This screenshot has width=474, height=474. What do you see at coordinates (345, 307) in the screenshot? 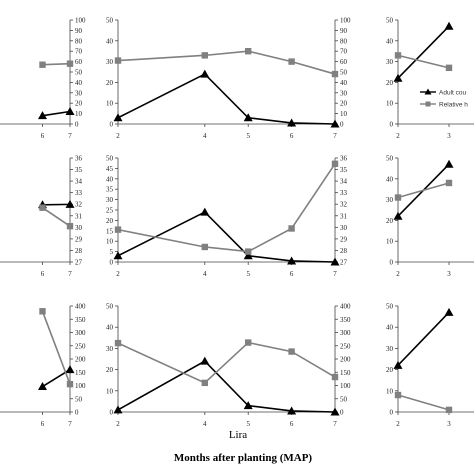
I see `right-y-tick-label: 400` at bounding box center [345, 307].